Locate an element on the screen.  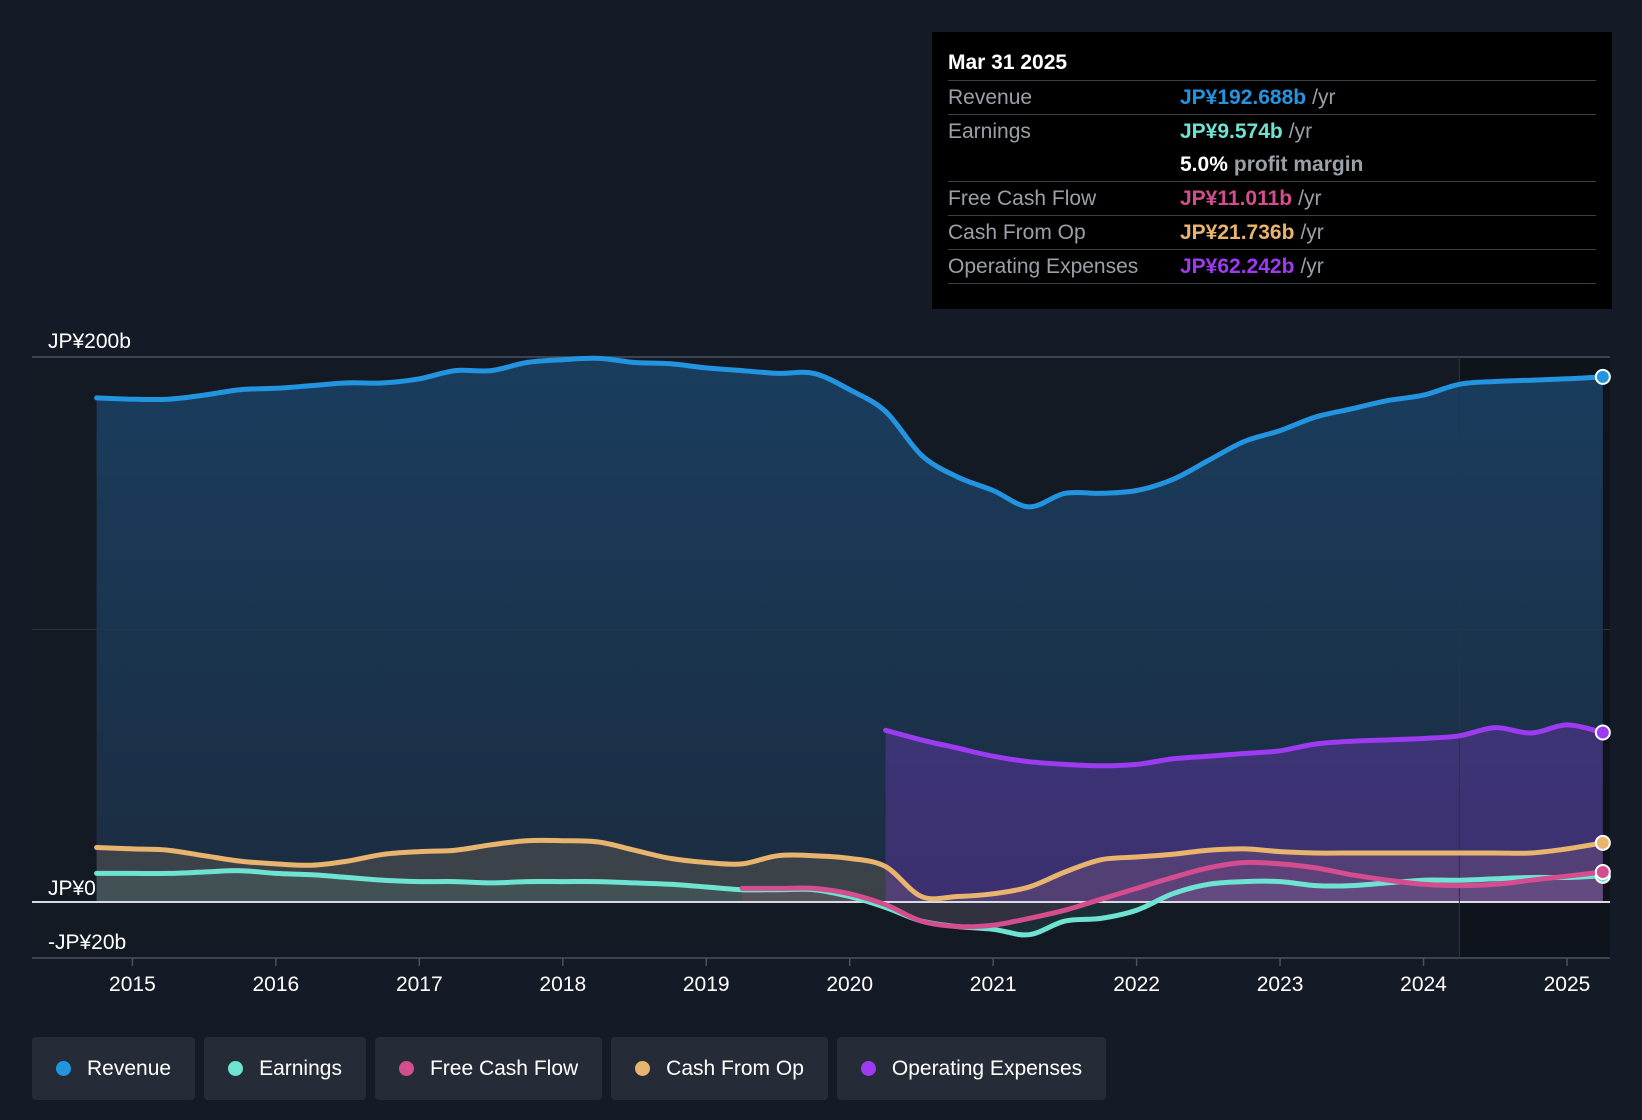
y-label-1: JP¥0 is located at coordinates (72, 888).